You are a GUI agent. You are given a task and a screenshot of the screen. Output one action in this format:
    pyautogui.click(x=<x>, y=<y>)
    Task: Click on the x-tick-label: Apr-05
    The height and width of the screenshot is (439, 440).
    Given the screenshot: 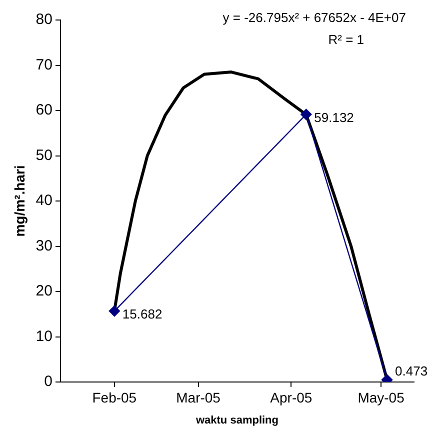 What is the action you would take?
    pyautogui.click(x=291, y=397)
    